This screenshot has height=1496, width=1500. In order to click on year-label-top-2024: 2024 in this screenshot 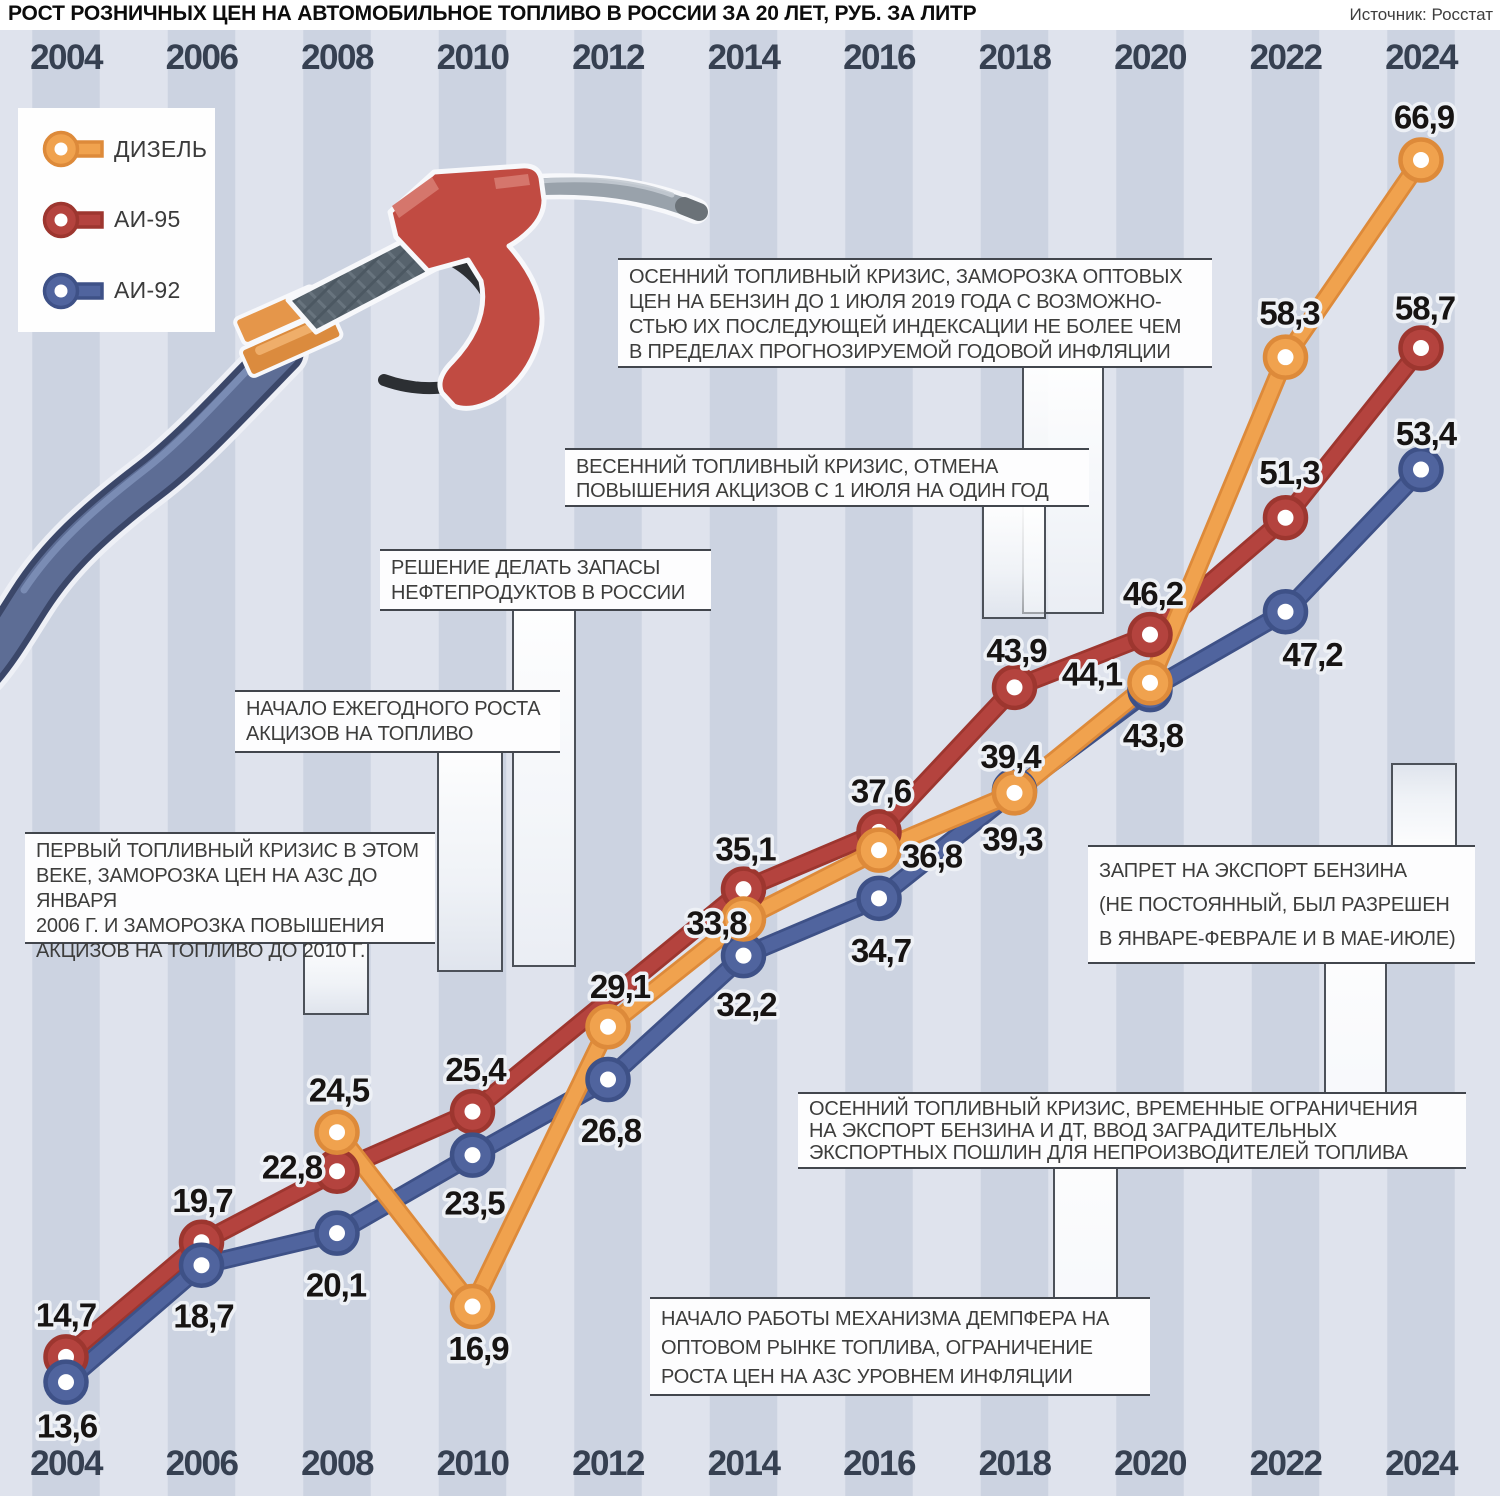, I will do `click(1421, 57)`.